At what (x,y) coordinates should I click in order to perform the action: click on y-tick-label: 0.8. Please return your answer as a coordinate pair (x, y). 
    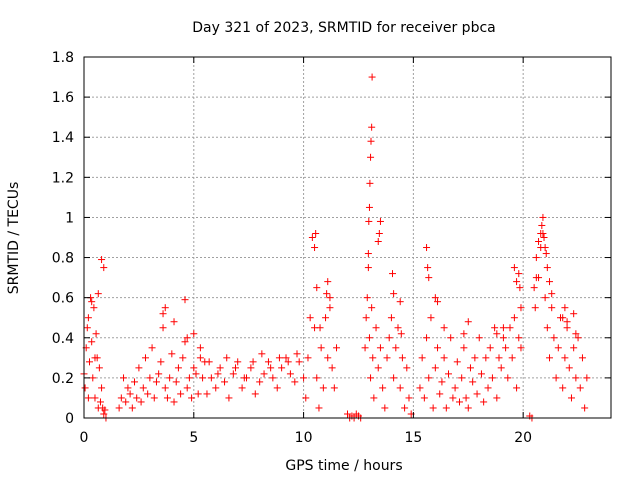
    Looking at the image, I should click on (63, 259).